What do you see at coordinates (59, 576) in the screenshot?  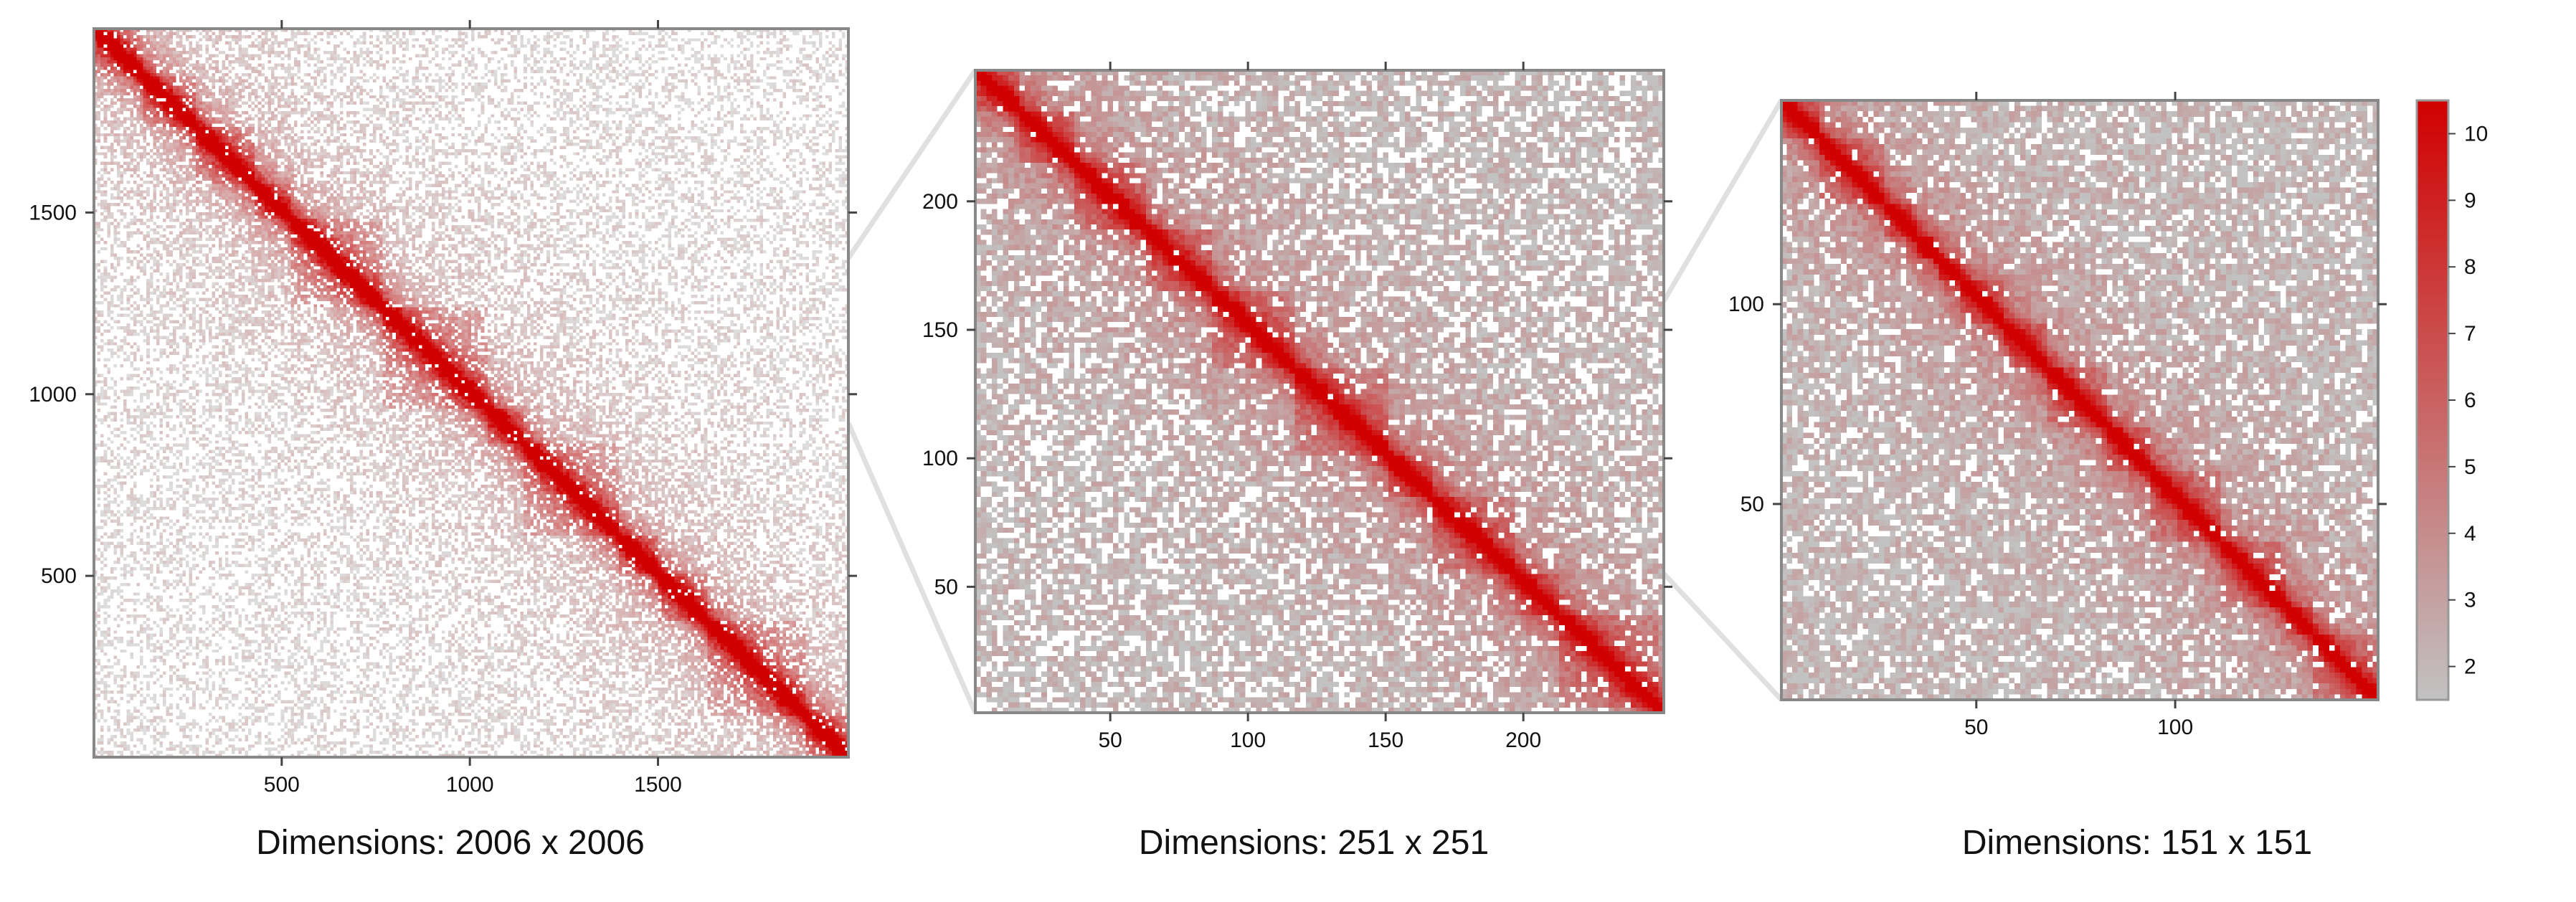 I see `y-tick-label: 500` at bounding box center [59, 576].